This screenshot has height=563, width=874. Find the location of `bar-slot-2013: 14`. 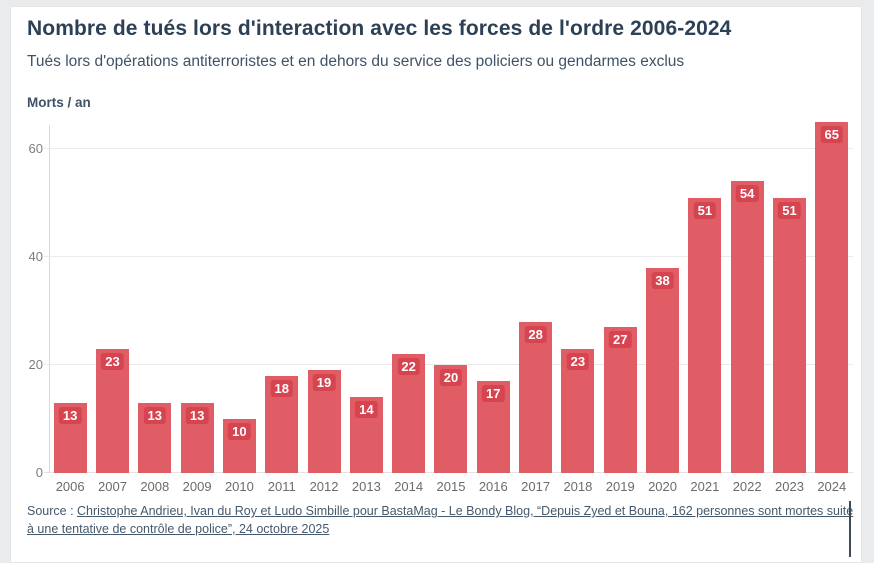

bar-slot-2013: 14 is located at coordinates (366, 435).